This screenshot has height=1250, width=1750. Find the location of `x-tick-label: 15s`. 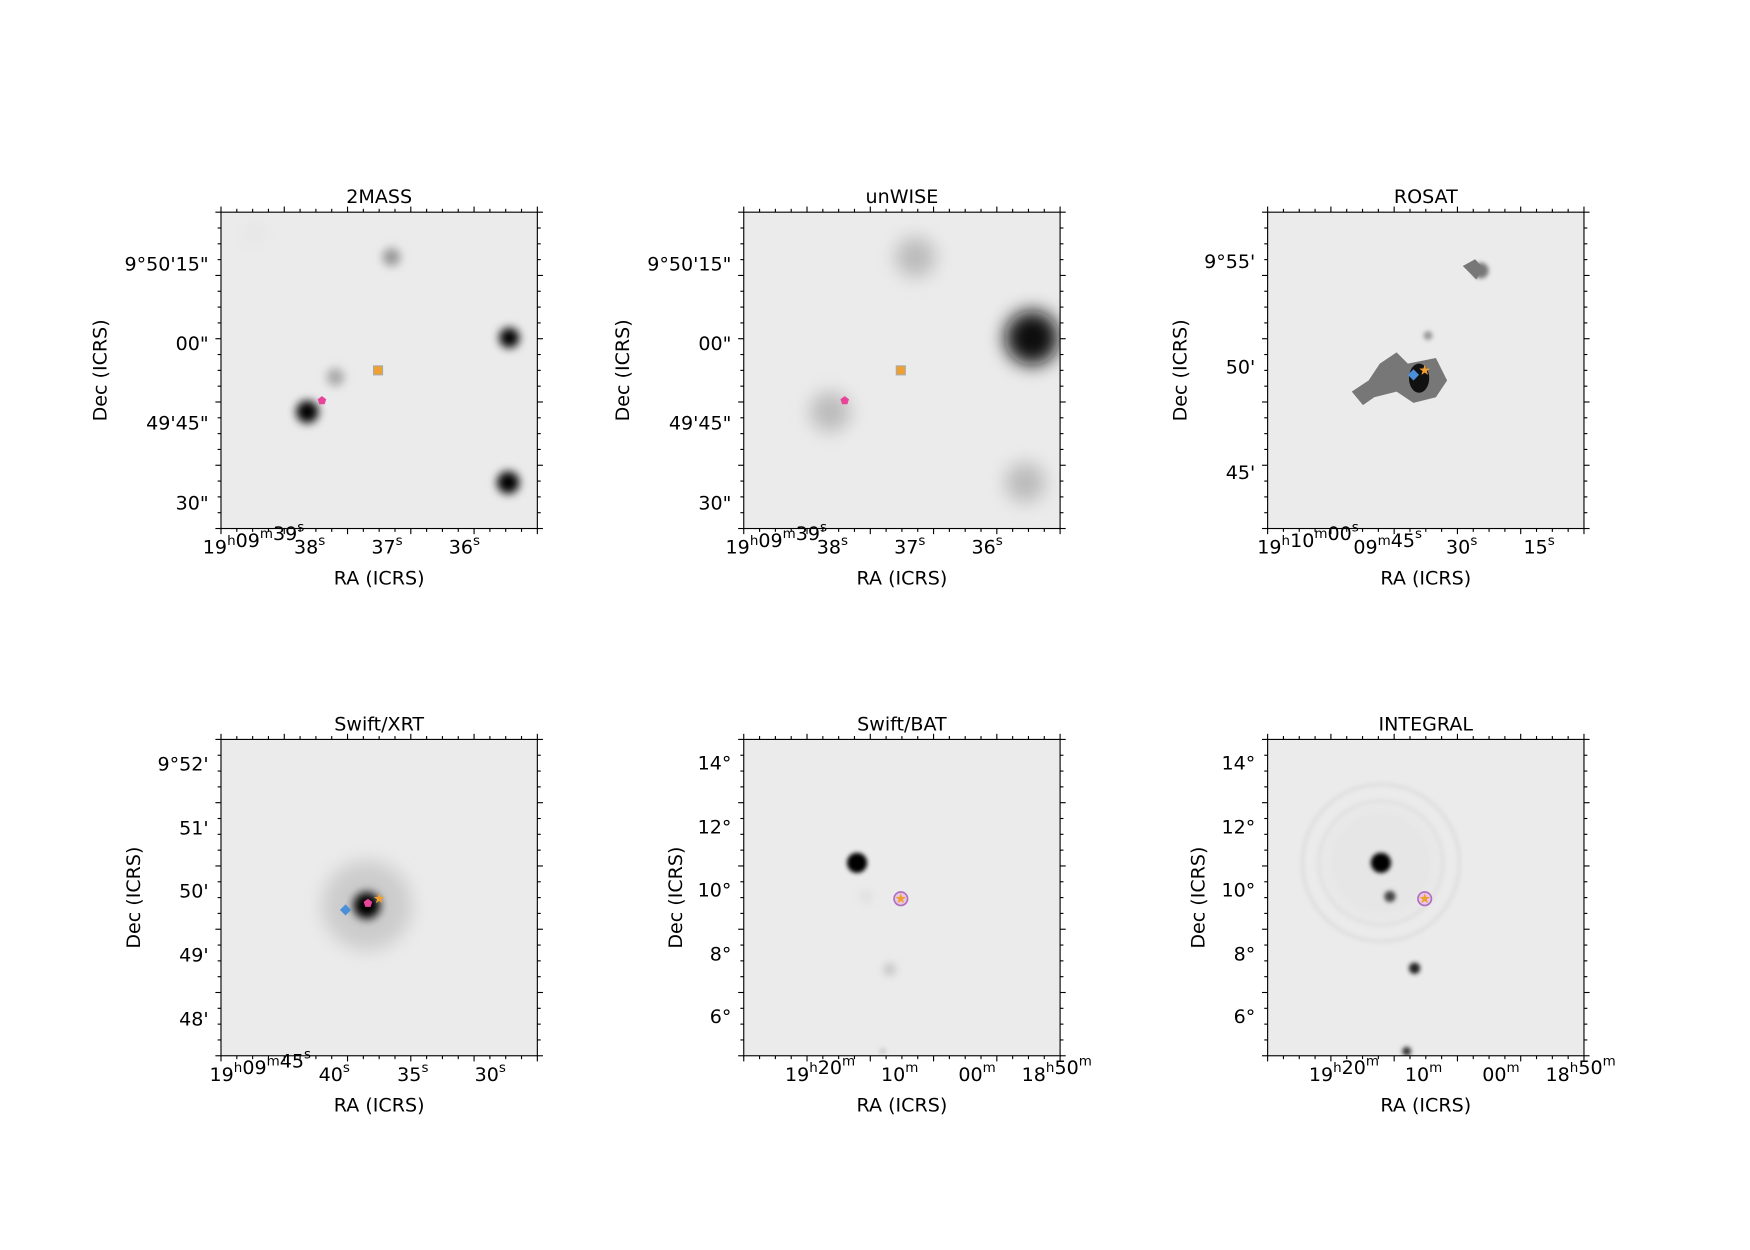

x-tick-label: 15s is located at coordinates (1538, 546).